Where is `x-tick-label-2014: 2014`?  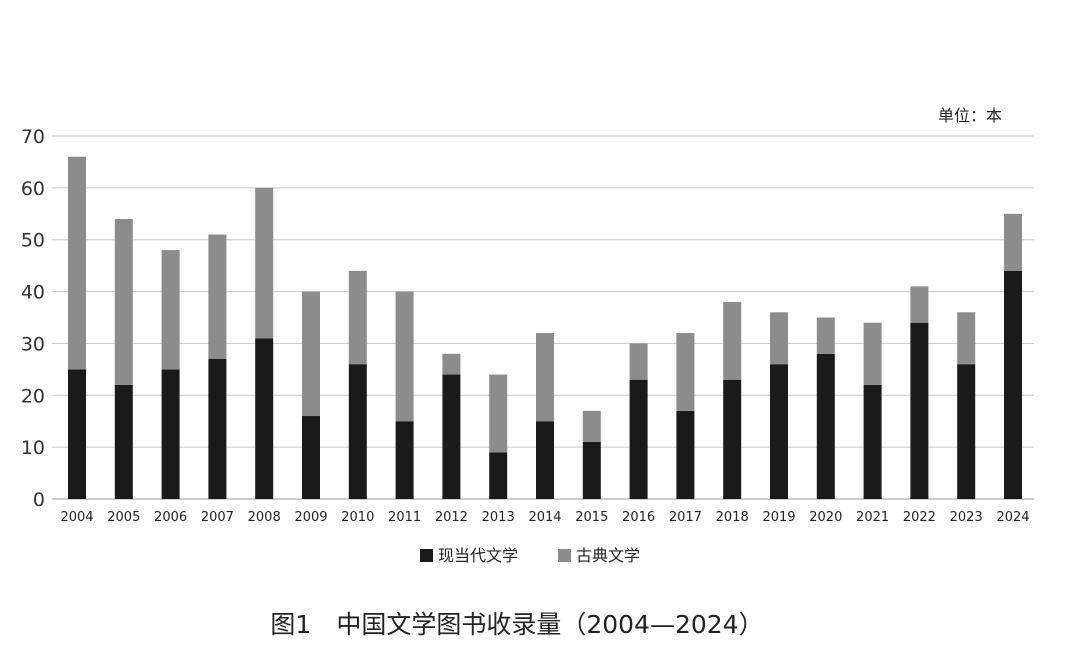 x-tick-label-2014: 2014 is located at coordinates (544, 517).